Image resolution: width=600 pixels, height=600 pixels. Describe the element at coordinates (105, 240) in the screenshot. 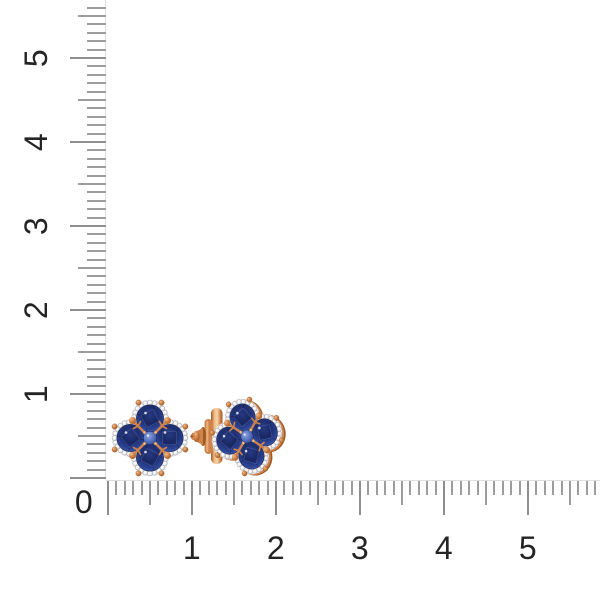

I see `vertical-ruler-line` at that location.